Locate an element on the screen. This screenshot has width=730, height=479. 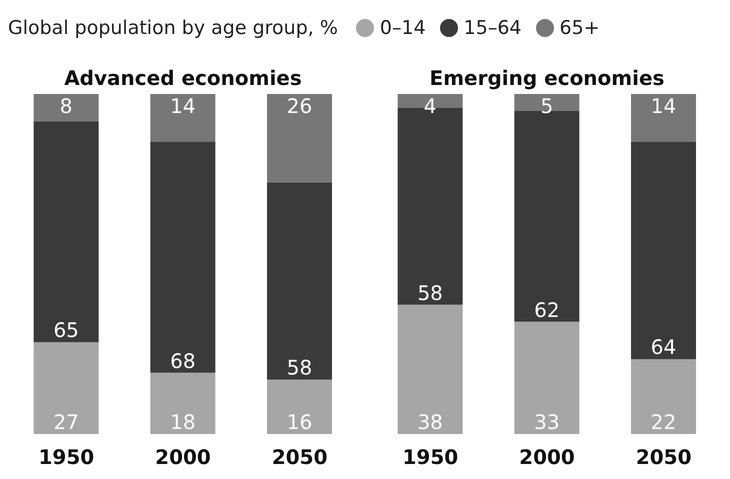
data-label: 65 is located at coordinates (66, 330).